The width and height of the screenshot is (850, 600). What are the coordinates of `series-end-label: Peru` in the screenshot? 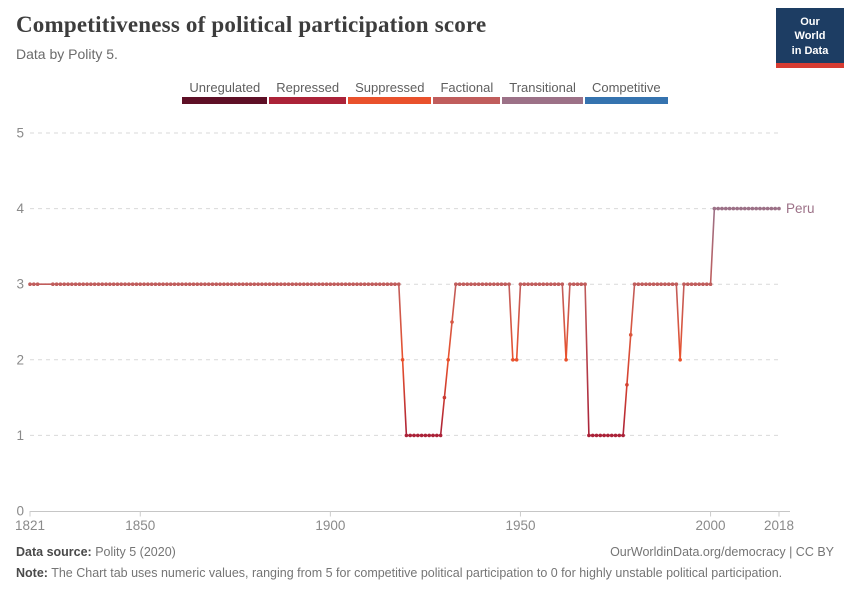 It's located at (800, 208).